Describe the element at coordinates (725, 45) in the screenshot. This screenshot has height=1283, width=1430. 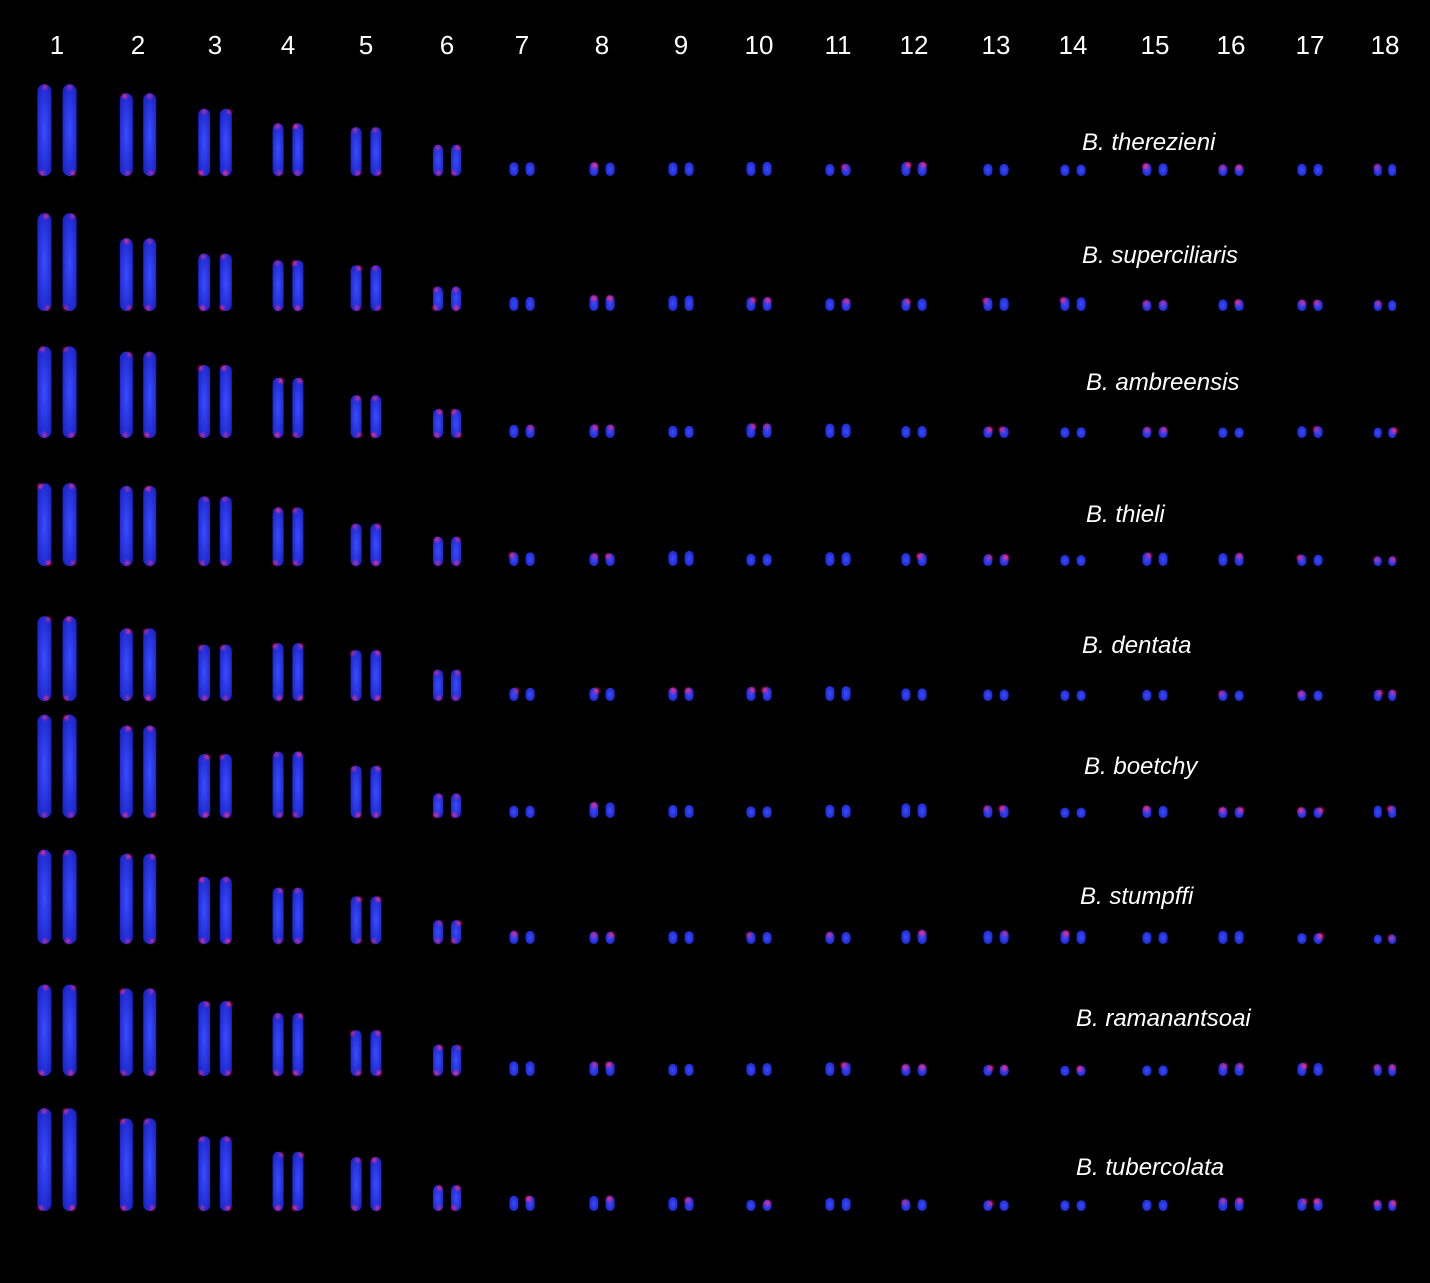
I see `chromosome-number-row: 1 2 3 4 5 6 7 8 9 10 11 12 13 14 15 16 17 18` at that location.